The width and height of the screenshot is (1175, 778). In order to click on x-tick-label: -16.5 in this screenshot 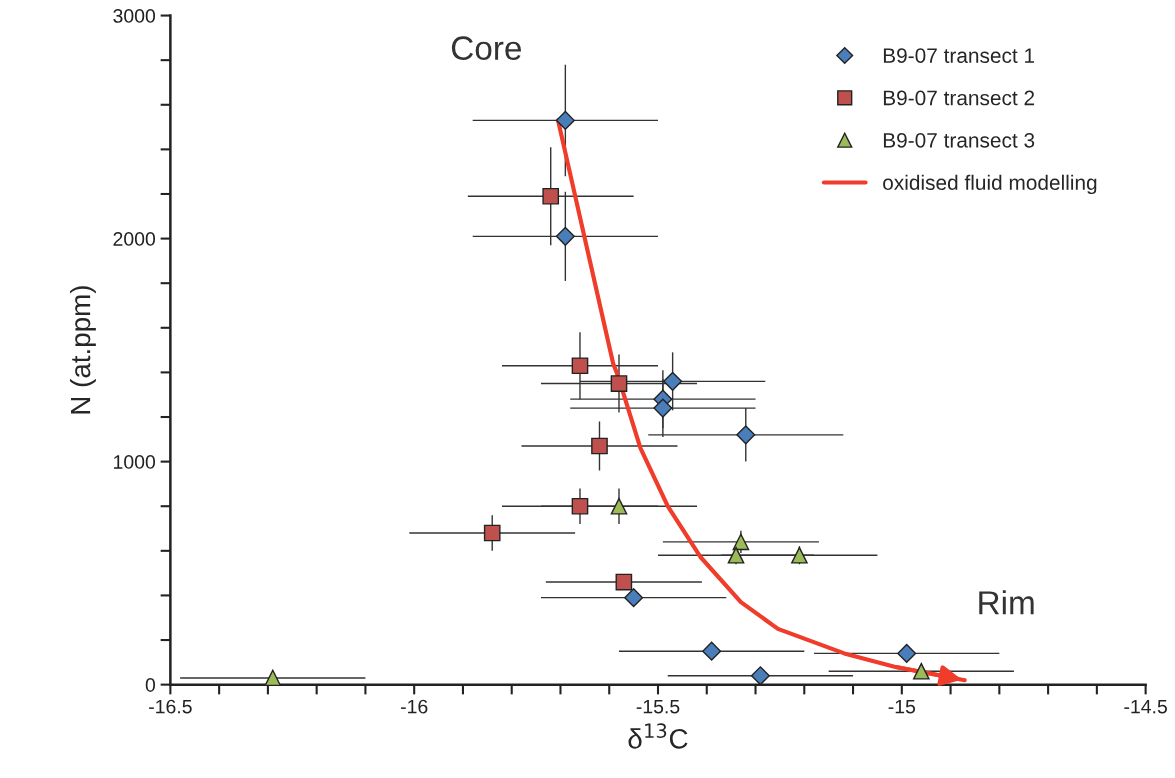, I will do `click(170, 706)`.